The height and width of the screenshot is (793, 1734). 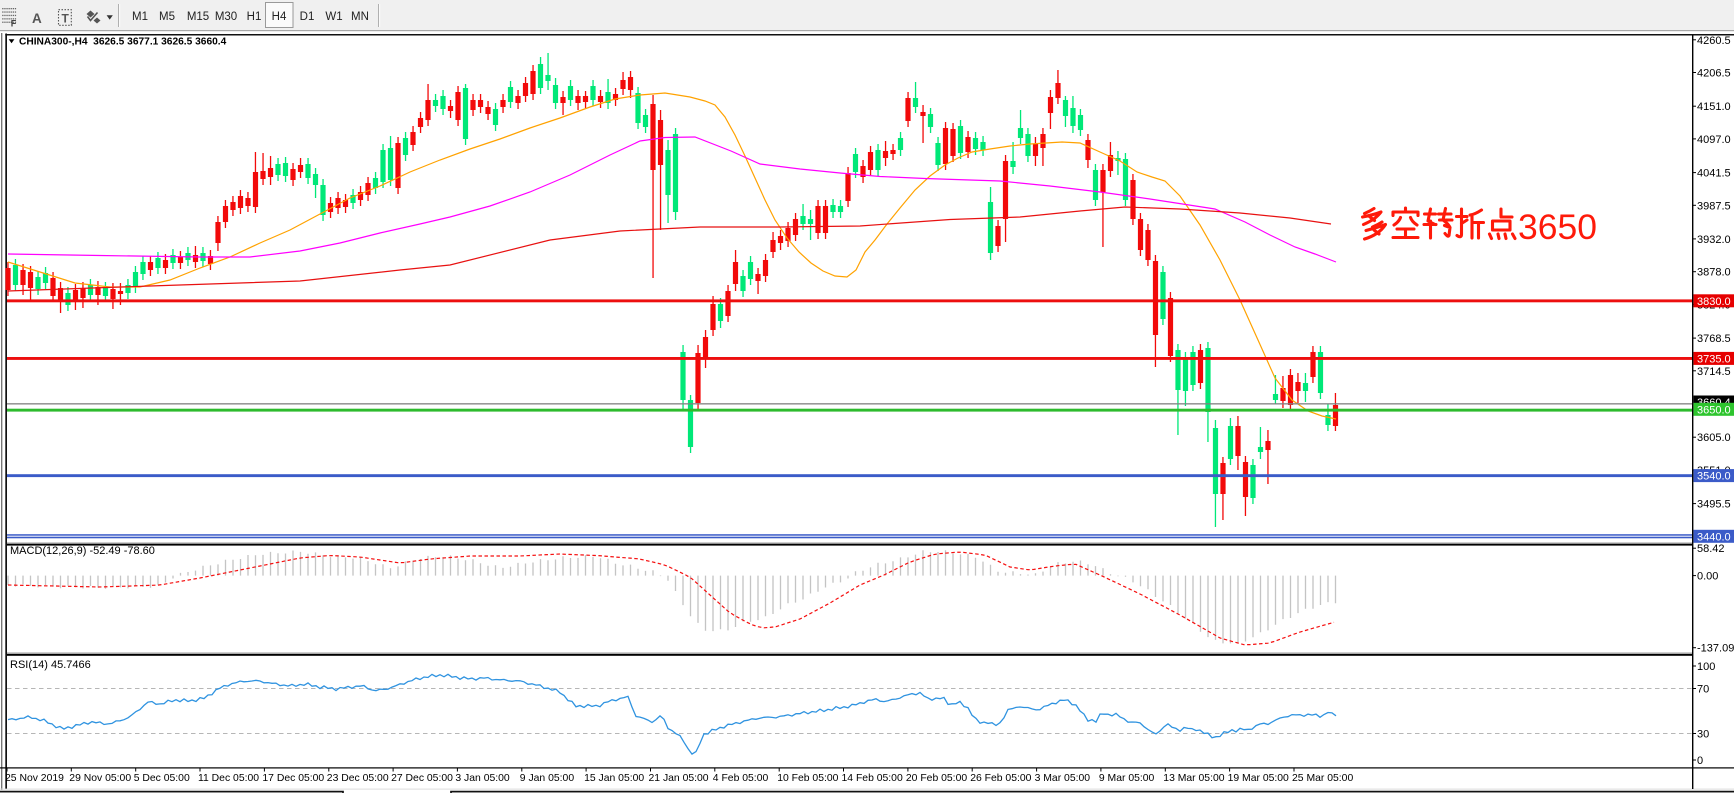 What do you see at coordinates (37, 18) in the screenshot?
I see `svg-text: A` at bounding box center [37, 18].